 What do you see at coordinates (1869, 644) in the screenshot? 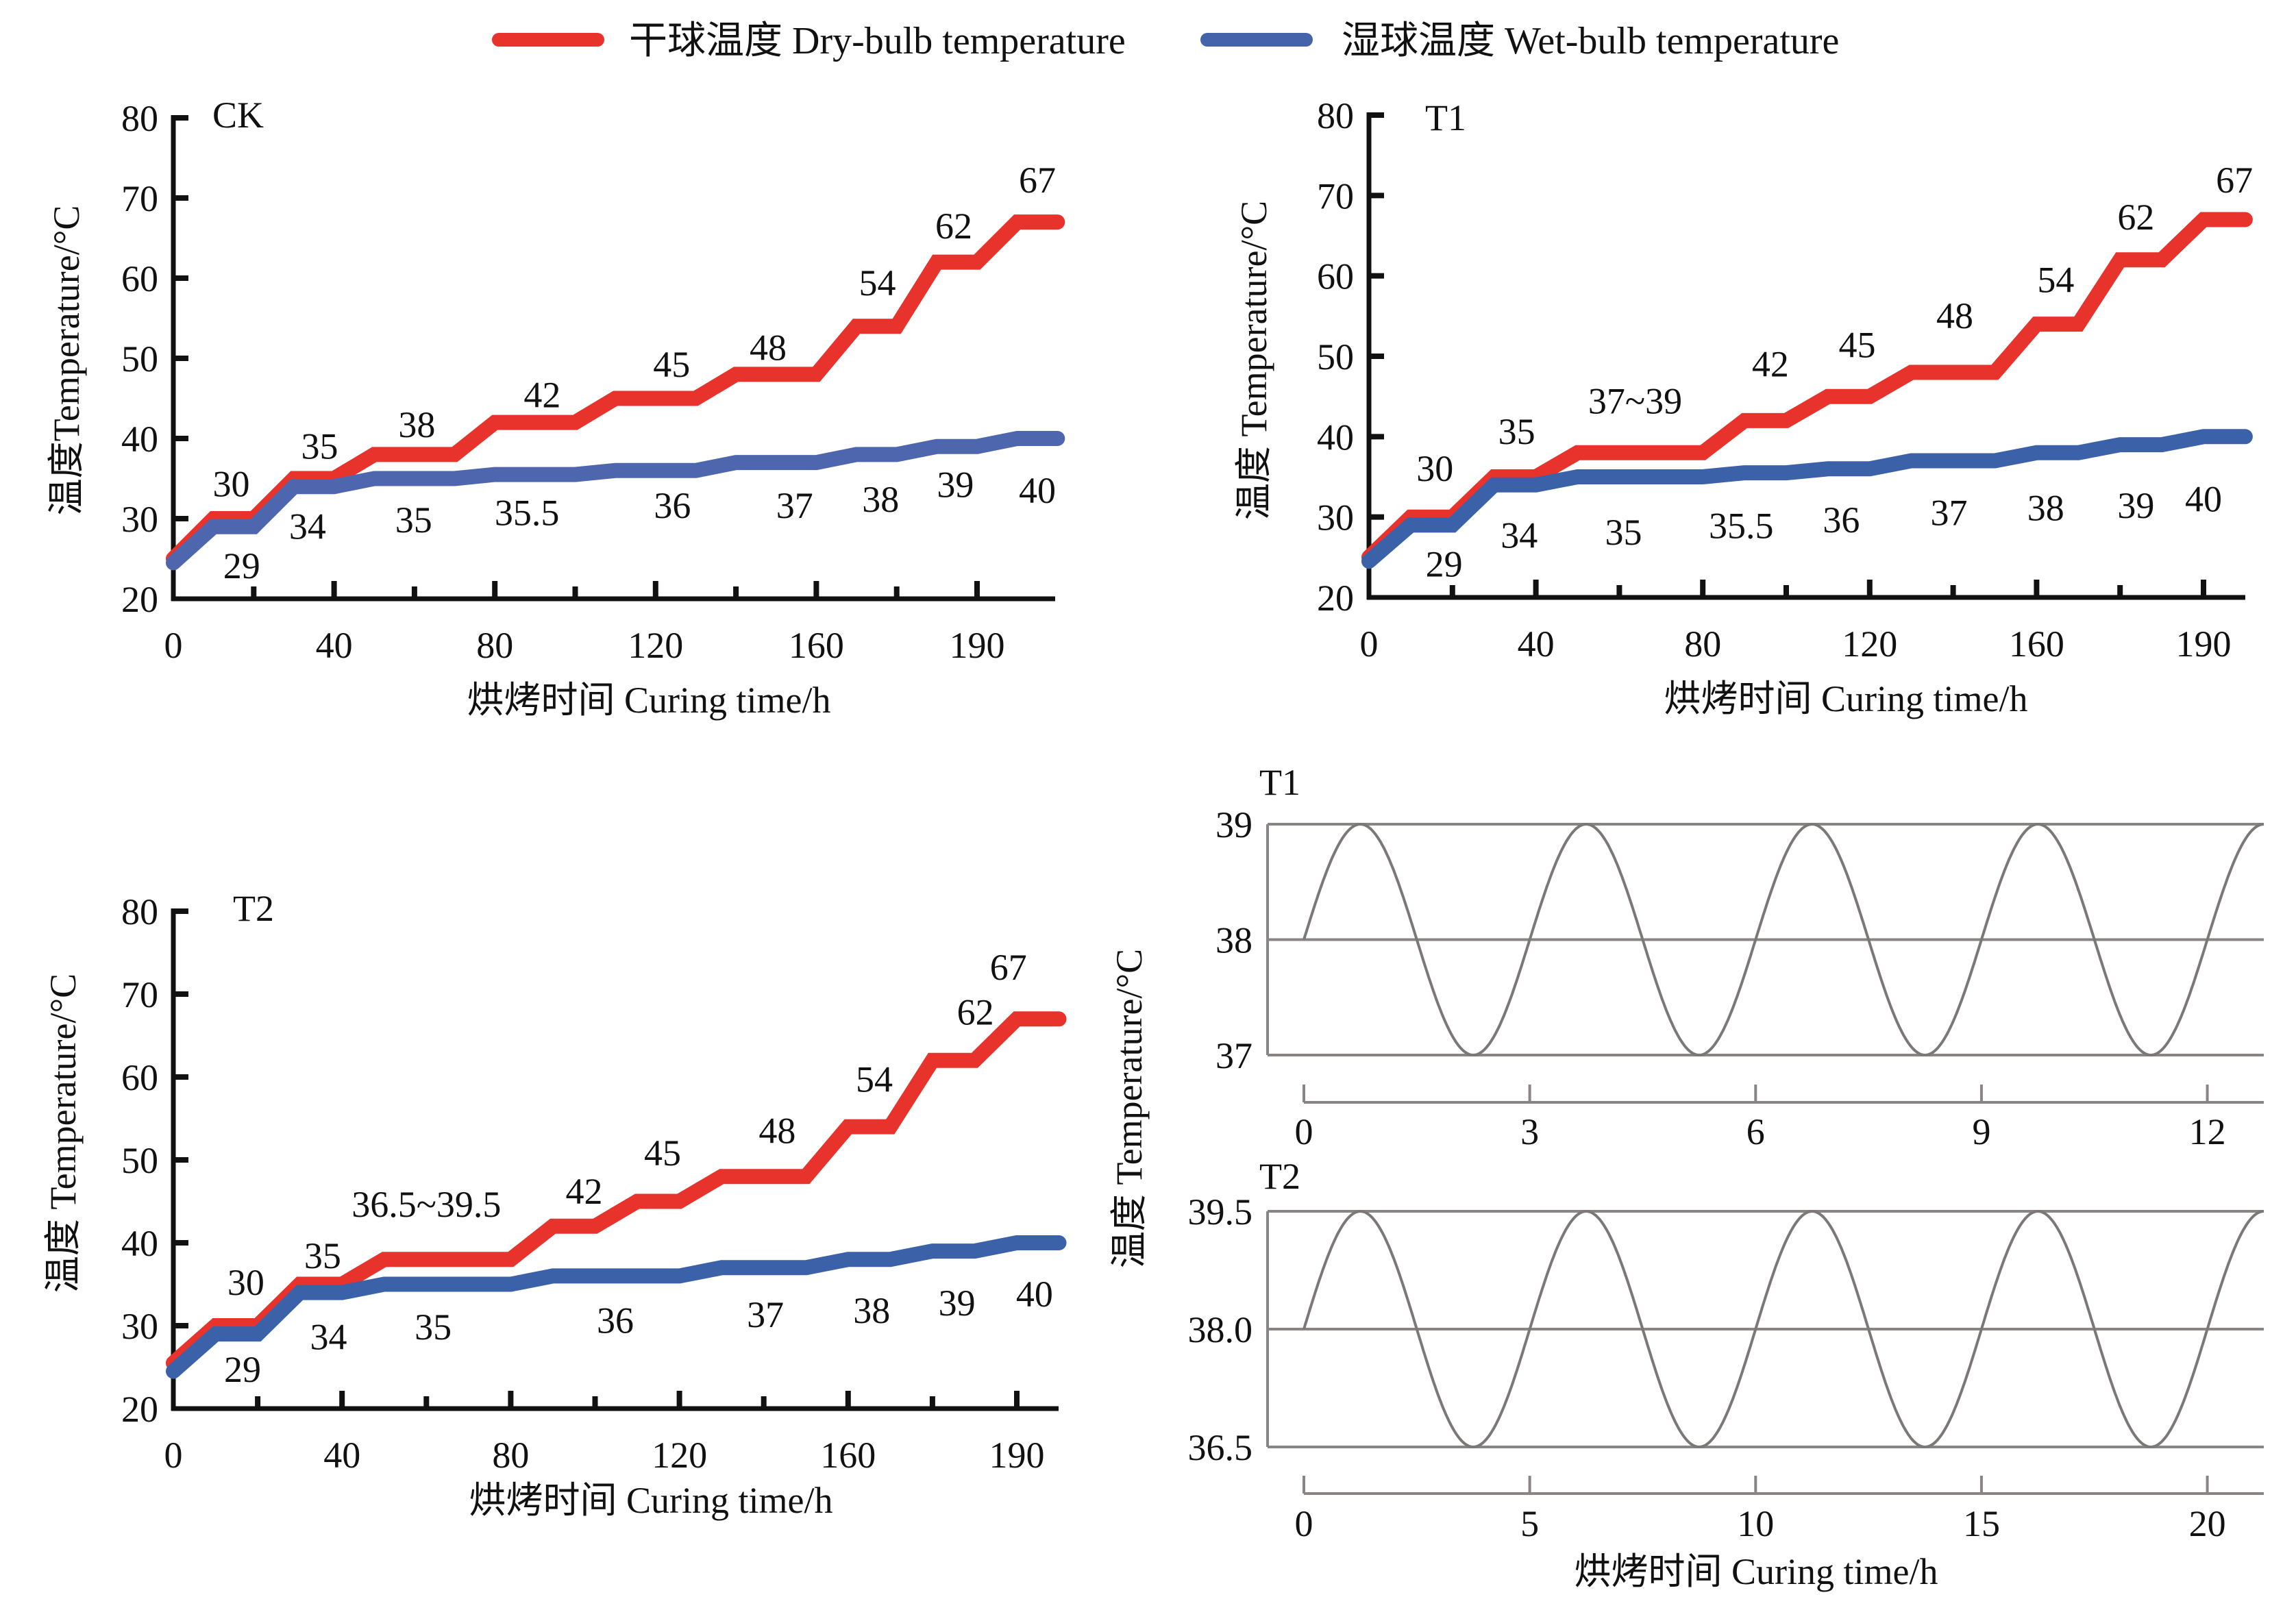
I see `x-tick-label: 120` at bounding box center [1869, 644].